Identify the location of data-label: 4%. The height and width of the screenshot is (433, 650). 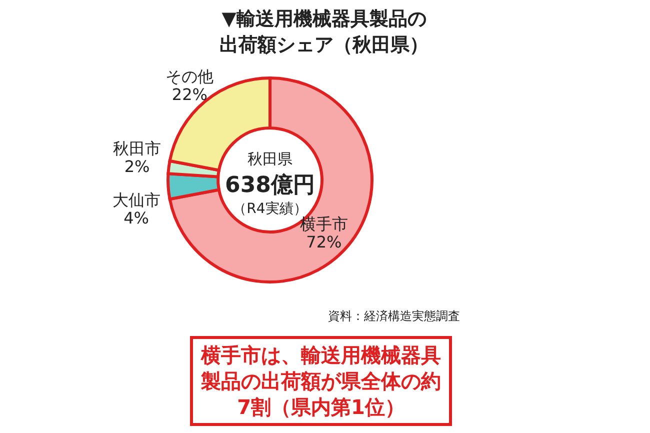
(136, 218).